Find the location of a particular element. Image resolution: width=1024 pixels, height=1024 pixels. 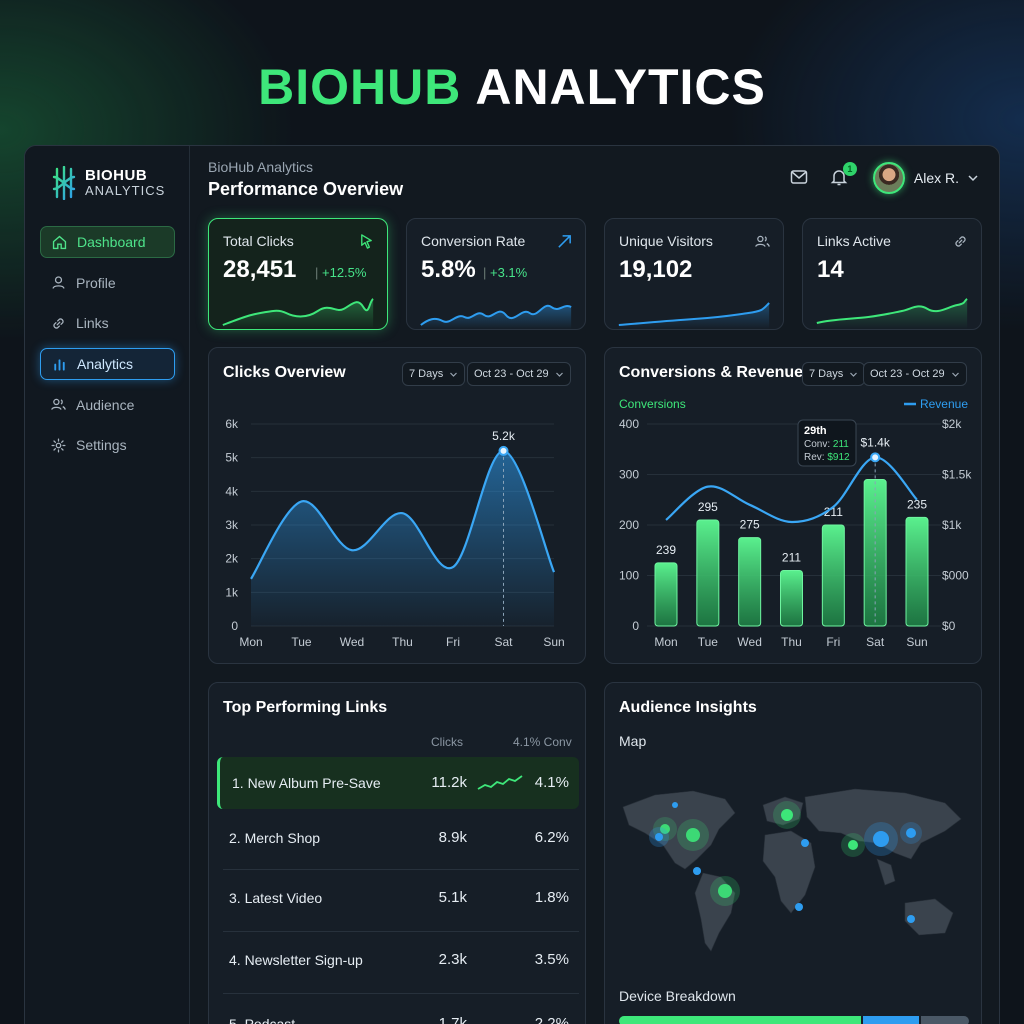

map-label: Map is located at coordinates (633, 741).